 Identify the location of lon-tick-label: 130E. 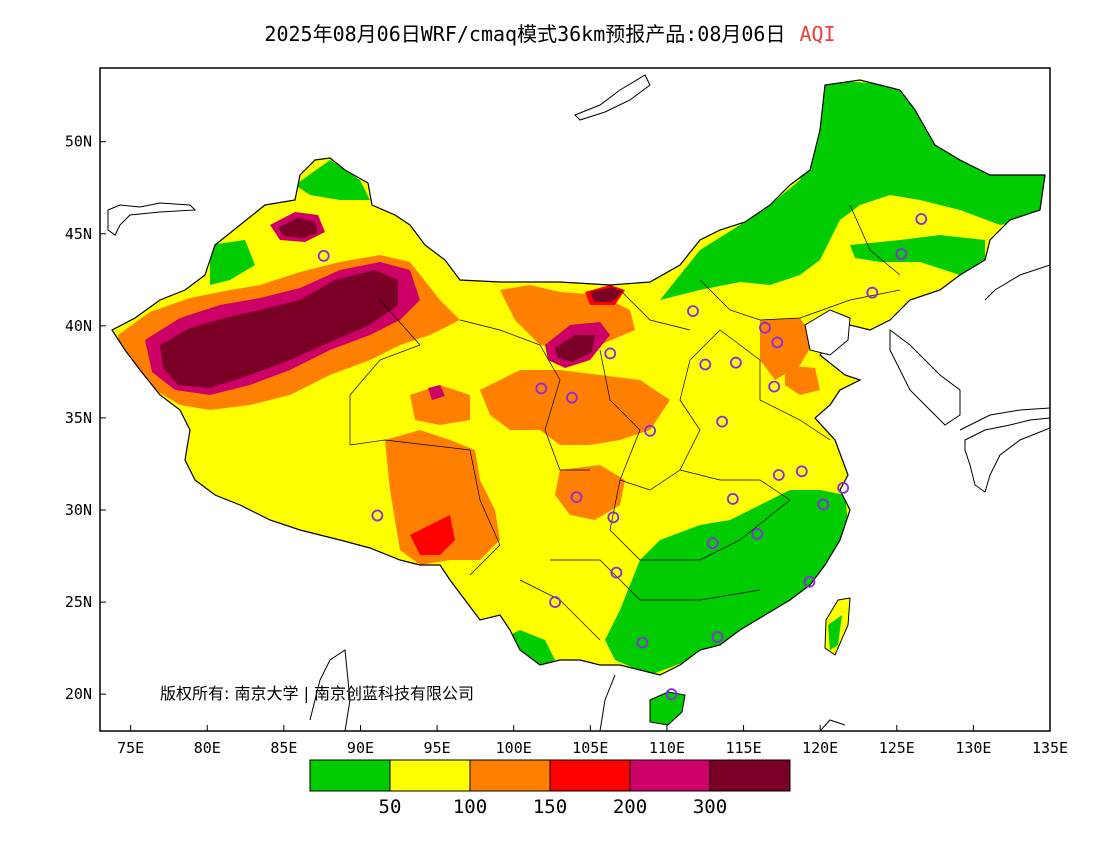
(973, 748).